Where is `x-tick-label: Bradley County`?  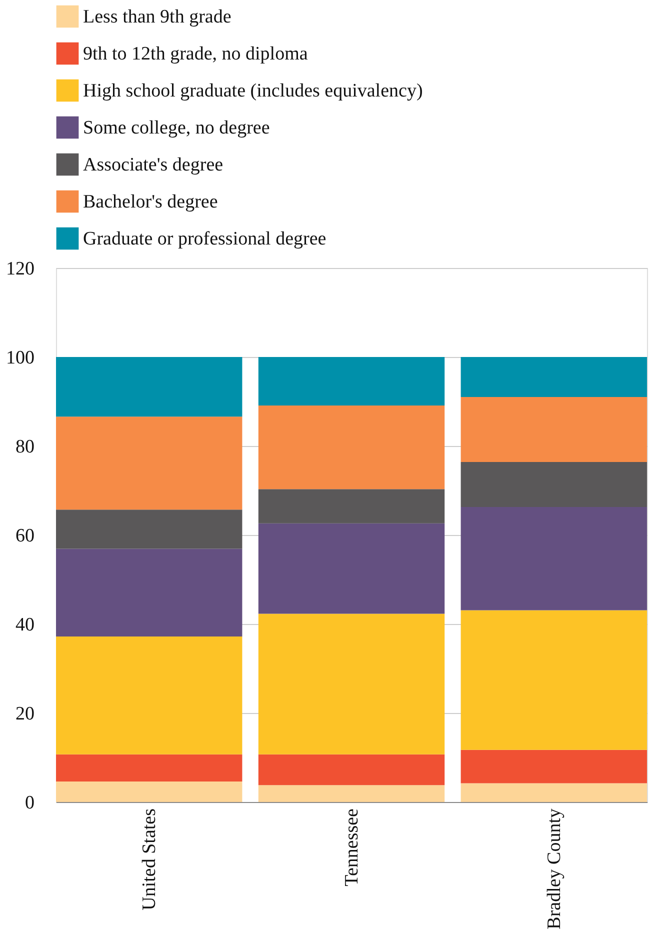 x-tick-label: Bradley County is located at coordinates (554, 869).